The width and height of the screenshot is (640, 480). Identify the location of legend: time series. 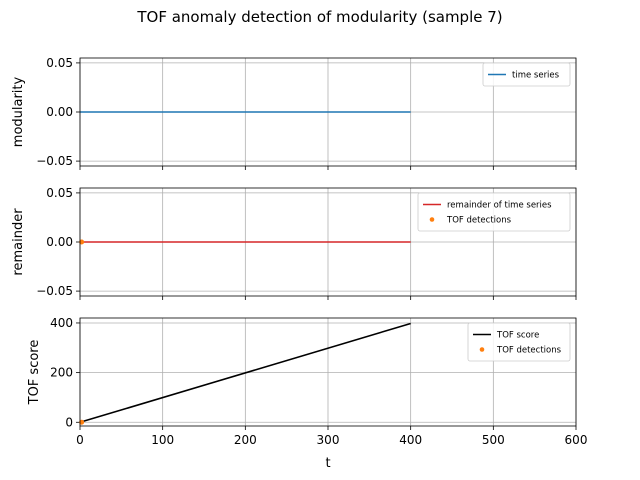
(526, 74).